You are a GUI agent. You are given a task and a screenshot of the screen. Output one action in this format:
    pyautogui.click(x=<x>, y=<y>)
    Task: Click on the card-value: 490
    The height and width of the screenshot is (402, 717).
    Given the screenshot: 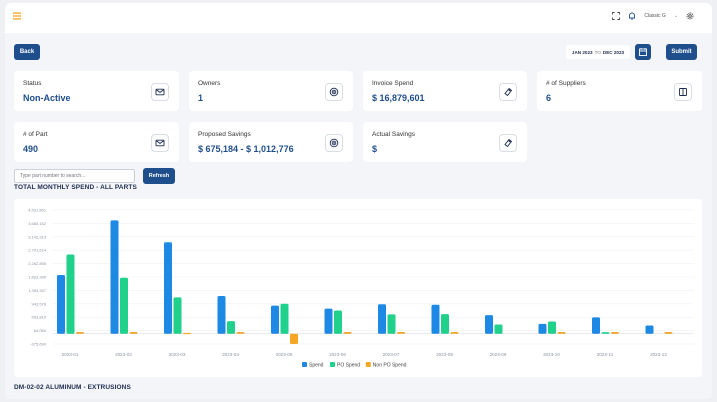 What is the action you would take?
    pyautogui.click(x=31, y=149)
    